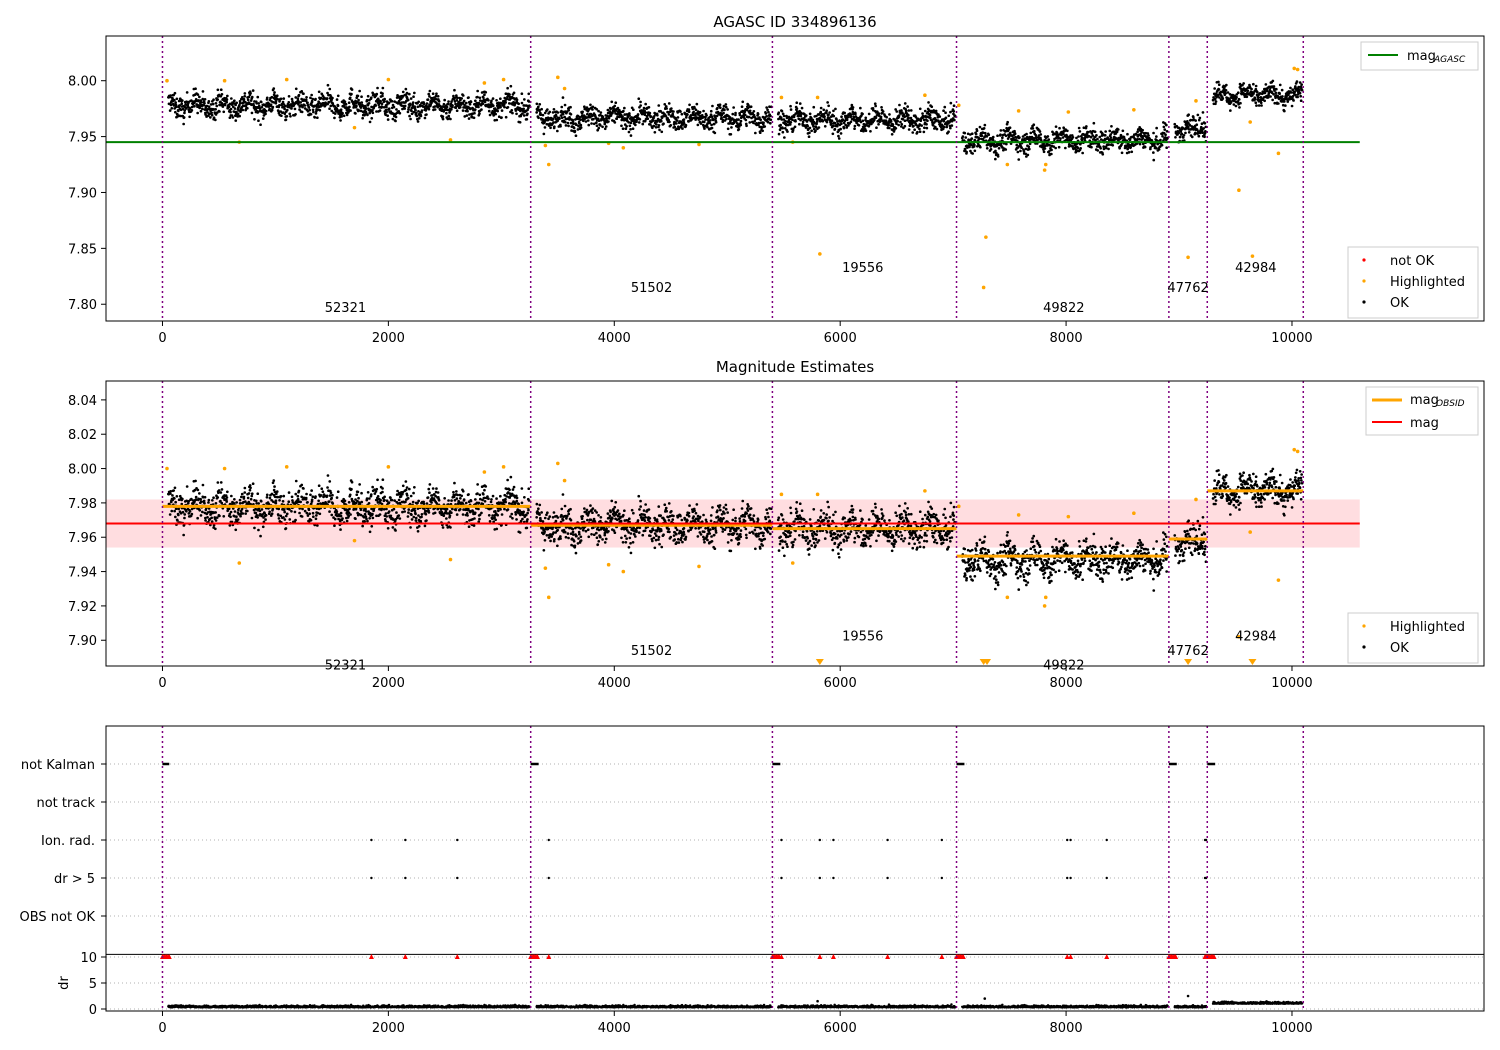 The height and width of the screenshot is (1050, 1500). I want to click on y-tick-label: 7.80, so click(82, 305).